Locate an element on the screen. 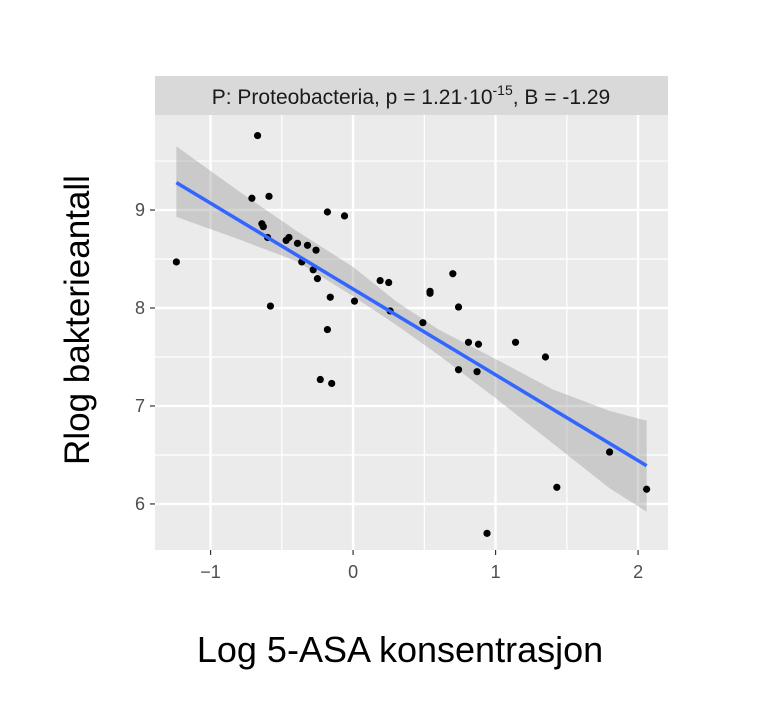  y-axis-label: Rlog bakterieantall is located at coordinates (77, 320).